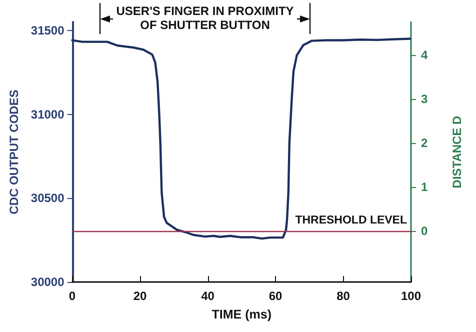  Describe the element at coordinates (424, 143) in the screenshot. I see `y2-tick-label: 2` at that location.